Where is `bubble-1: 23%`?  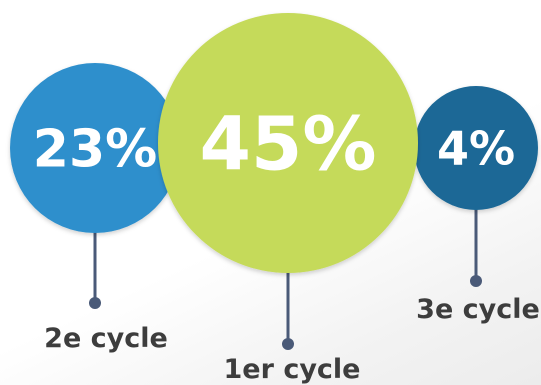 bubble-1: 23% is located at coordinates (95, 148).